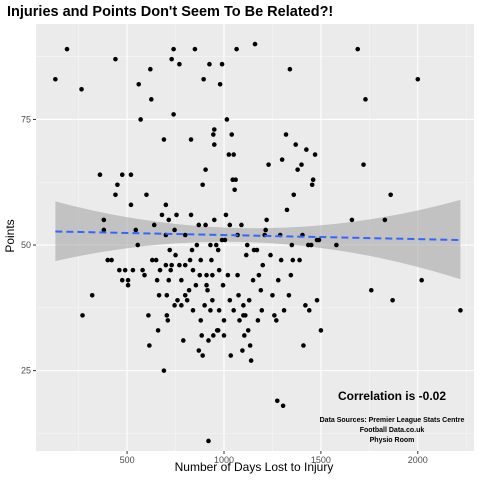 The height and width of the screenshot is (480, 480). Describe the element at coordinates (418, 460) in the screenshot. I see `x-tick-label: 2000` at that location.